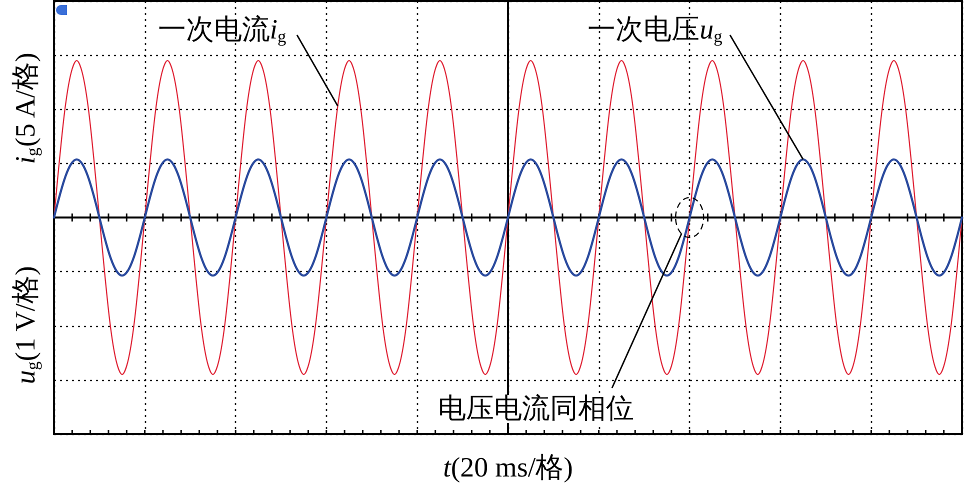  What do you see at coordinates (655, 30) in the screenshot?
I see `text: 一次电压ug` at bounding box center [655, 30].